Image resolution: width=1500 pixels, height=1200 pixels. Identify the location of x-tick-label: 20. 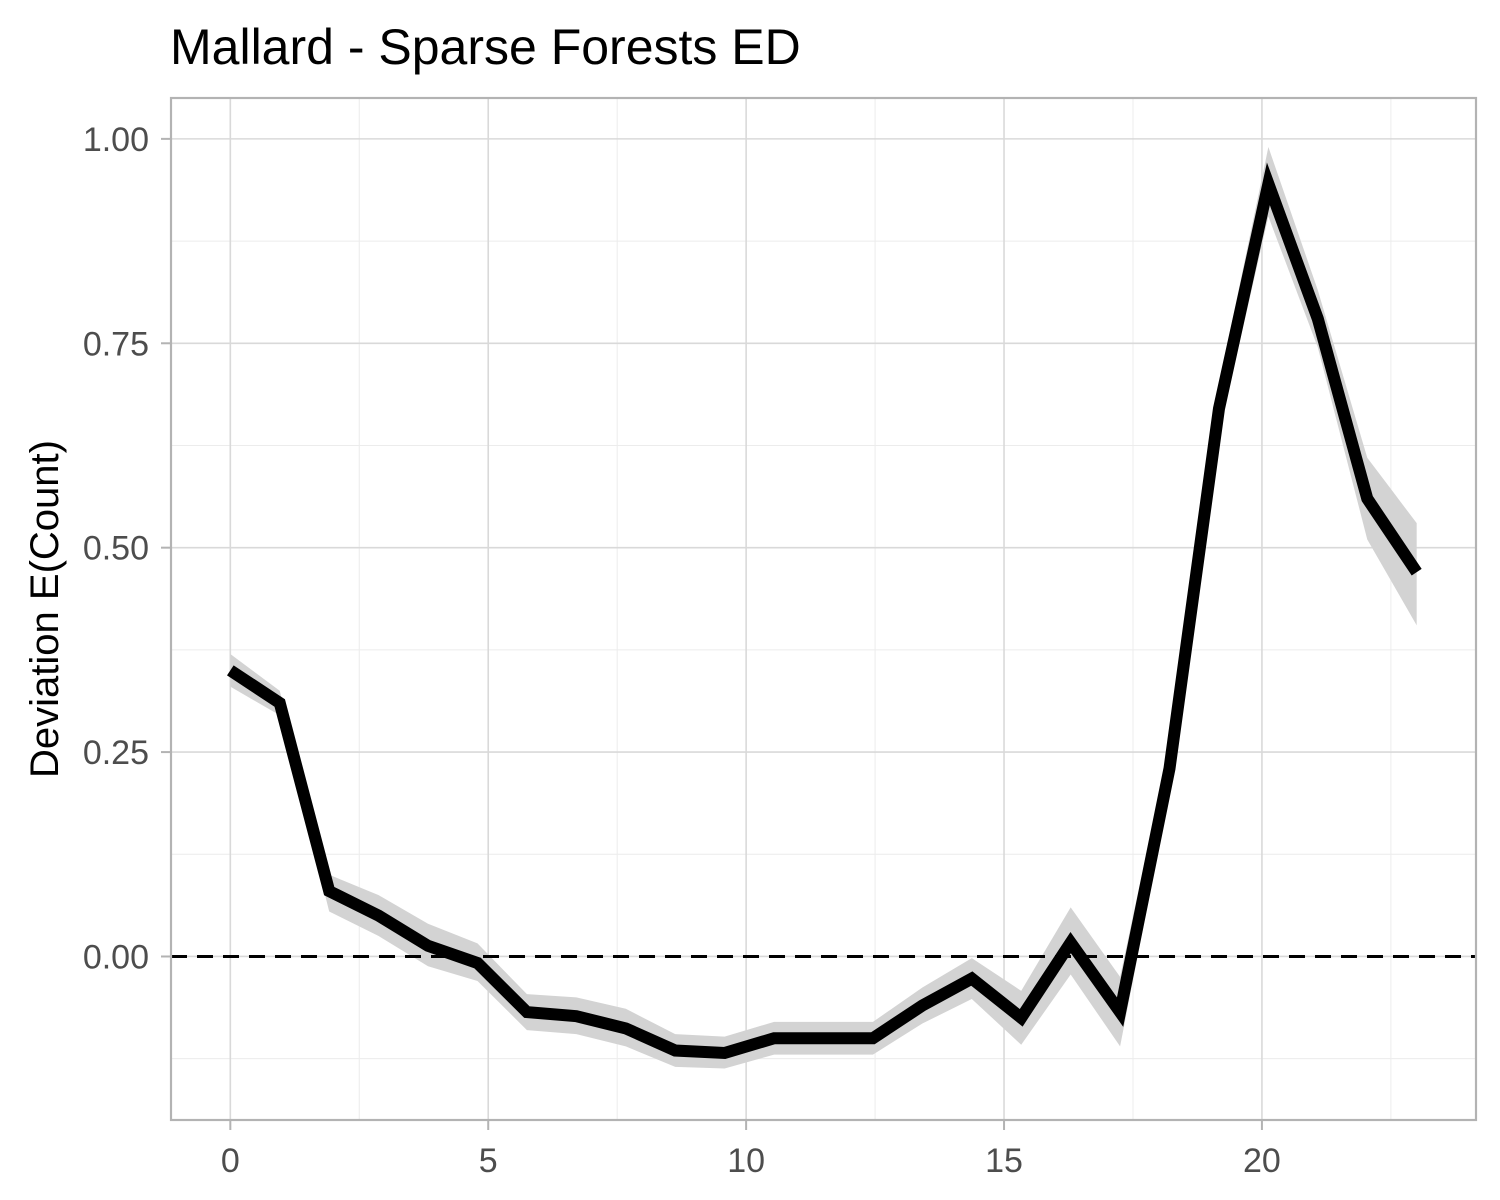
(1262, 1161).